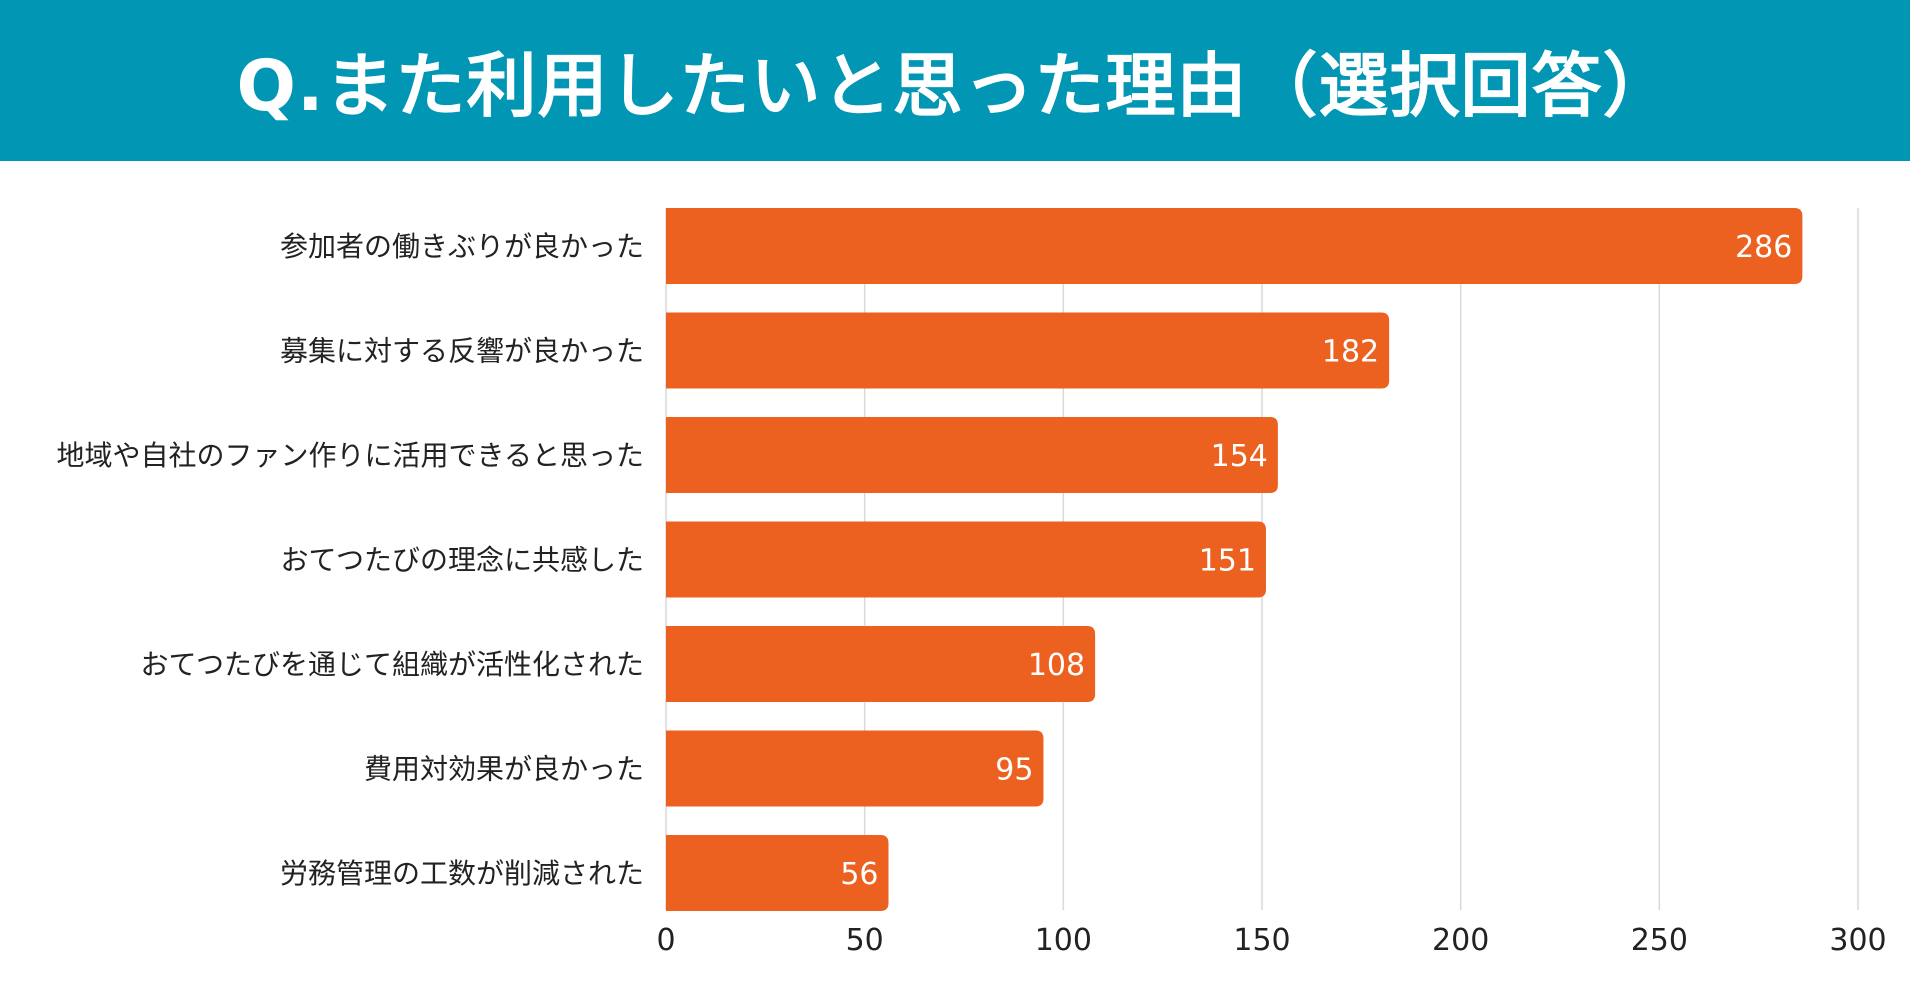 The image size is (1910, 1000). What do you see at coordinates (1350, 352) in the screenshot?
I see `data-label: 182` at bounding box center [1350, 352].